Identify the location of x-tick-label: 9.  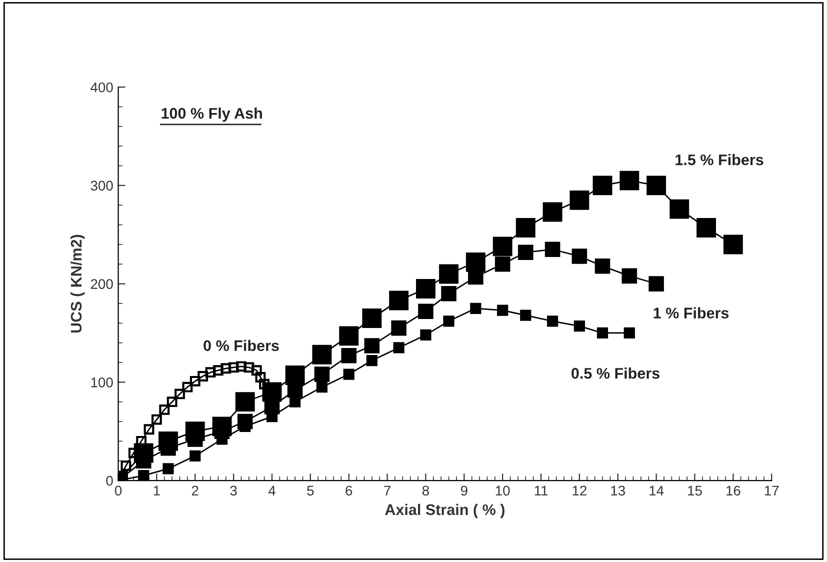
(464, 491).